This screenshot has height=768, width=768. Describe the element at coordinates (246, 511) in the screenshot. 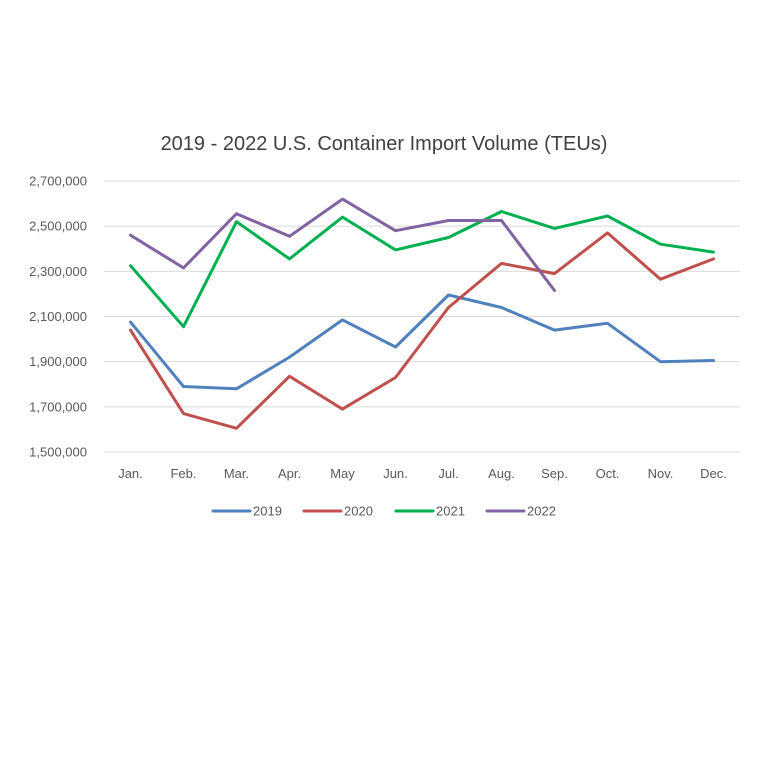

I see `legend-item-2019: 2019` at that location.